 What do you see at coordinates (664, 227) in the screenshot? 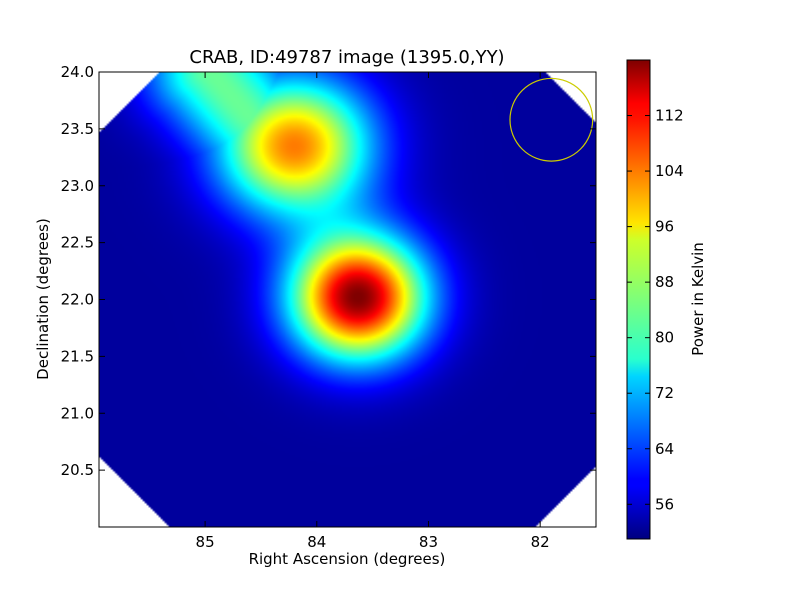
I see `colorbar-tick-label: 96` at bounding box center [664, 227].